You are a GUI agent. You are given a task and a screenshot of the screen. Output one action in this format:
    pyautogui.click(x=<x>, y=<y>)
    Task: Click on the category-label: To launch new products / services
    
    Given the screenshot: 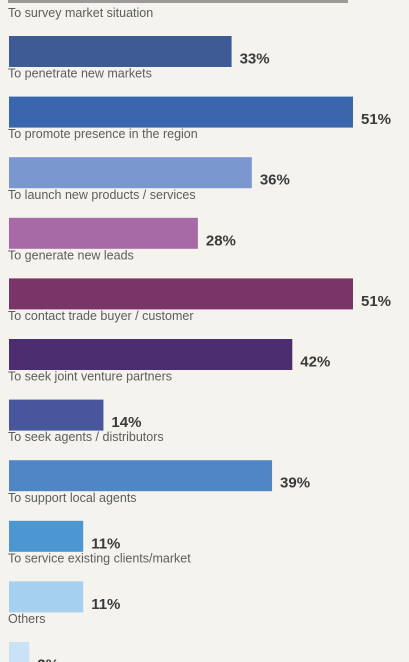 What is the action you would take?
    pyautogui.click(x=102, y=195)
    